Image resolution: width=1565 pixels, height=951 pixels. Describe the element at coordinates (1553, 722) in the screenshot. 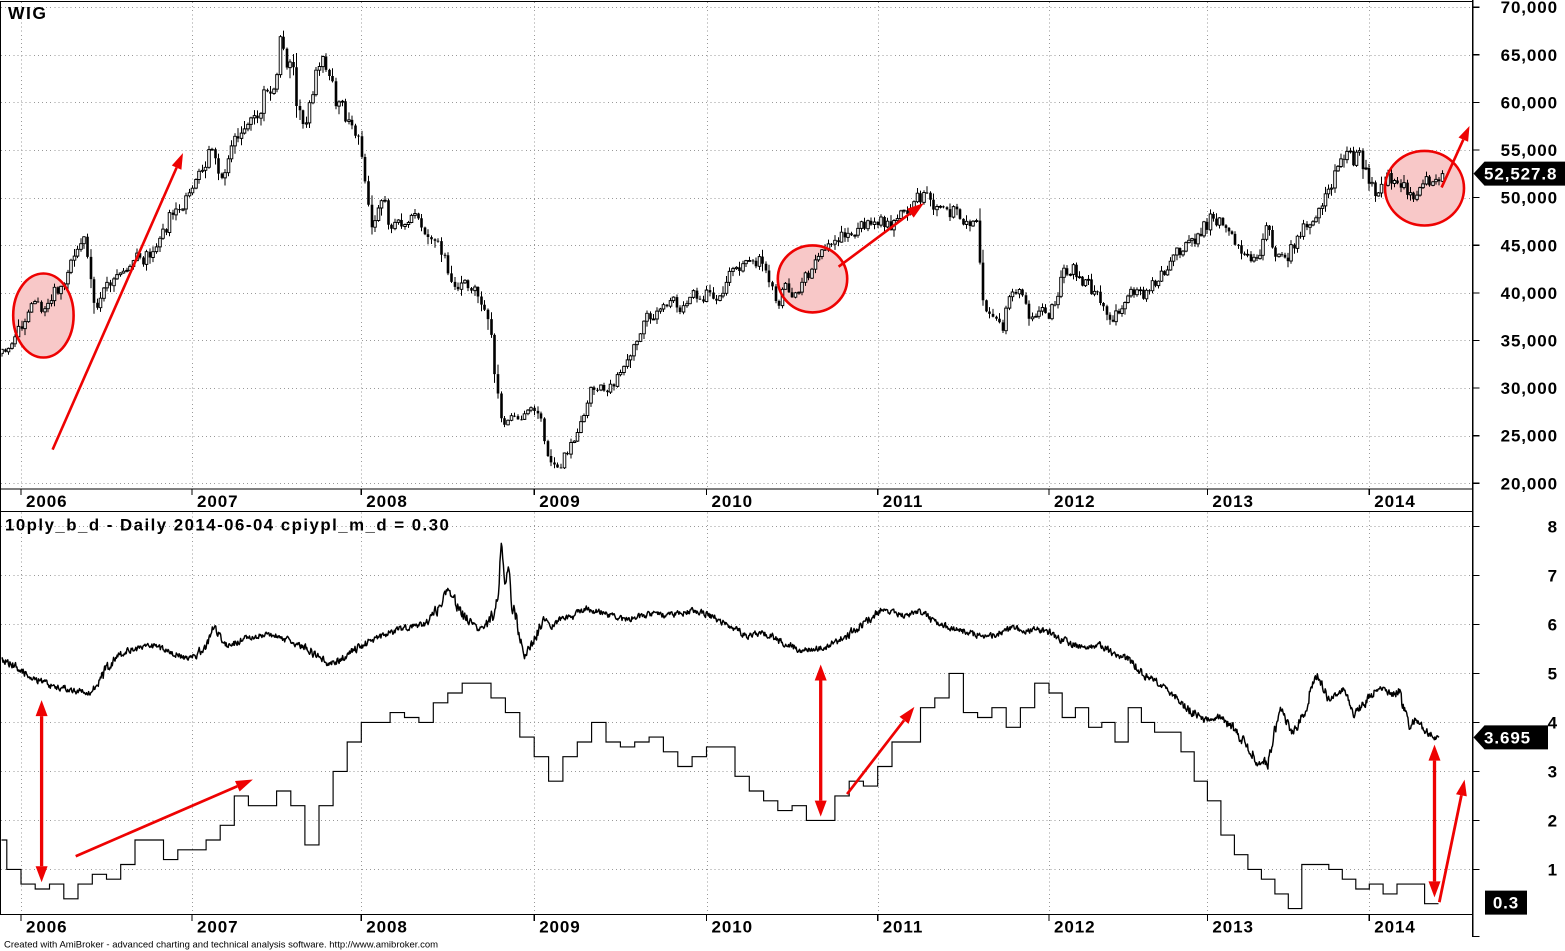

I see `y-axis-label-bottom: 4` at that location.